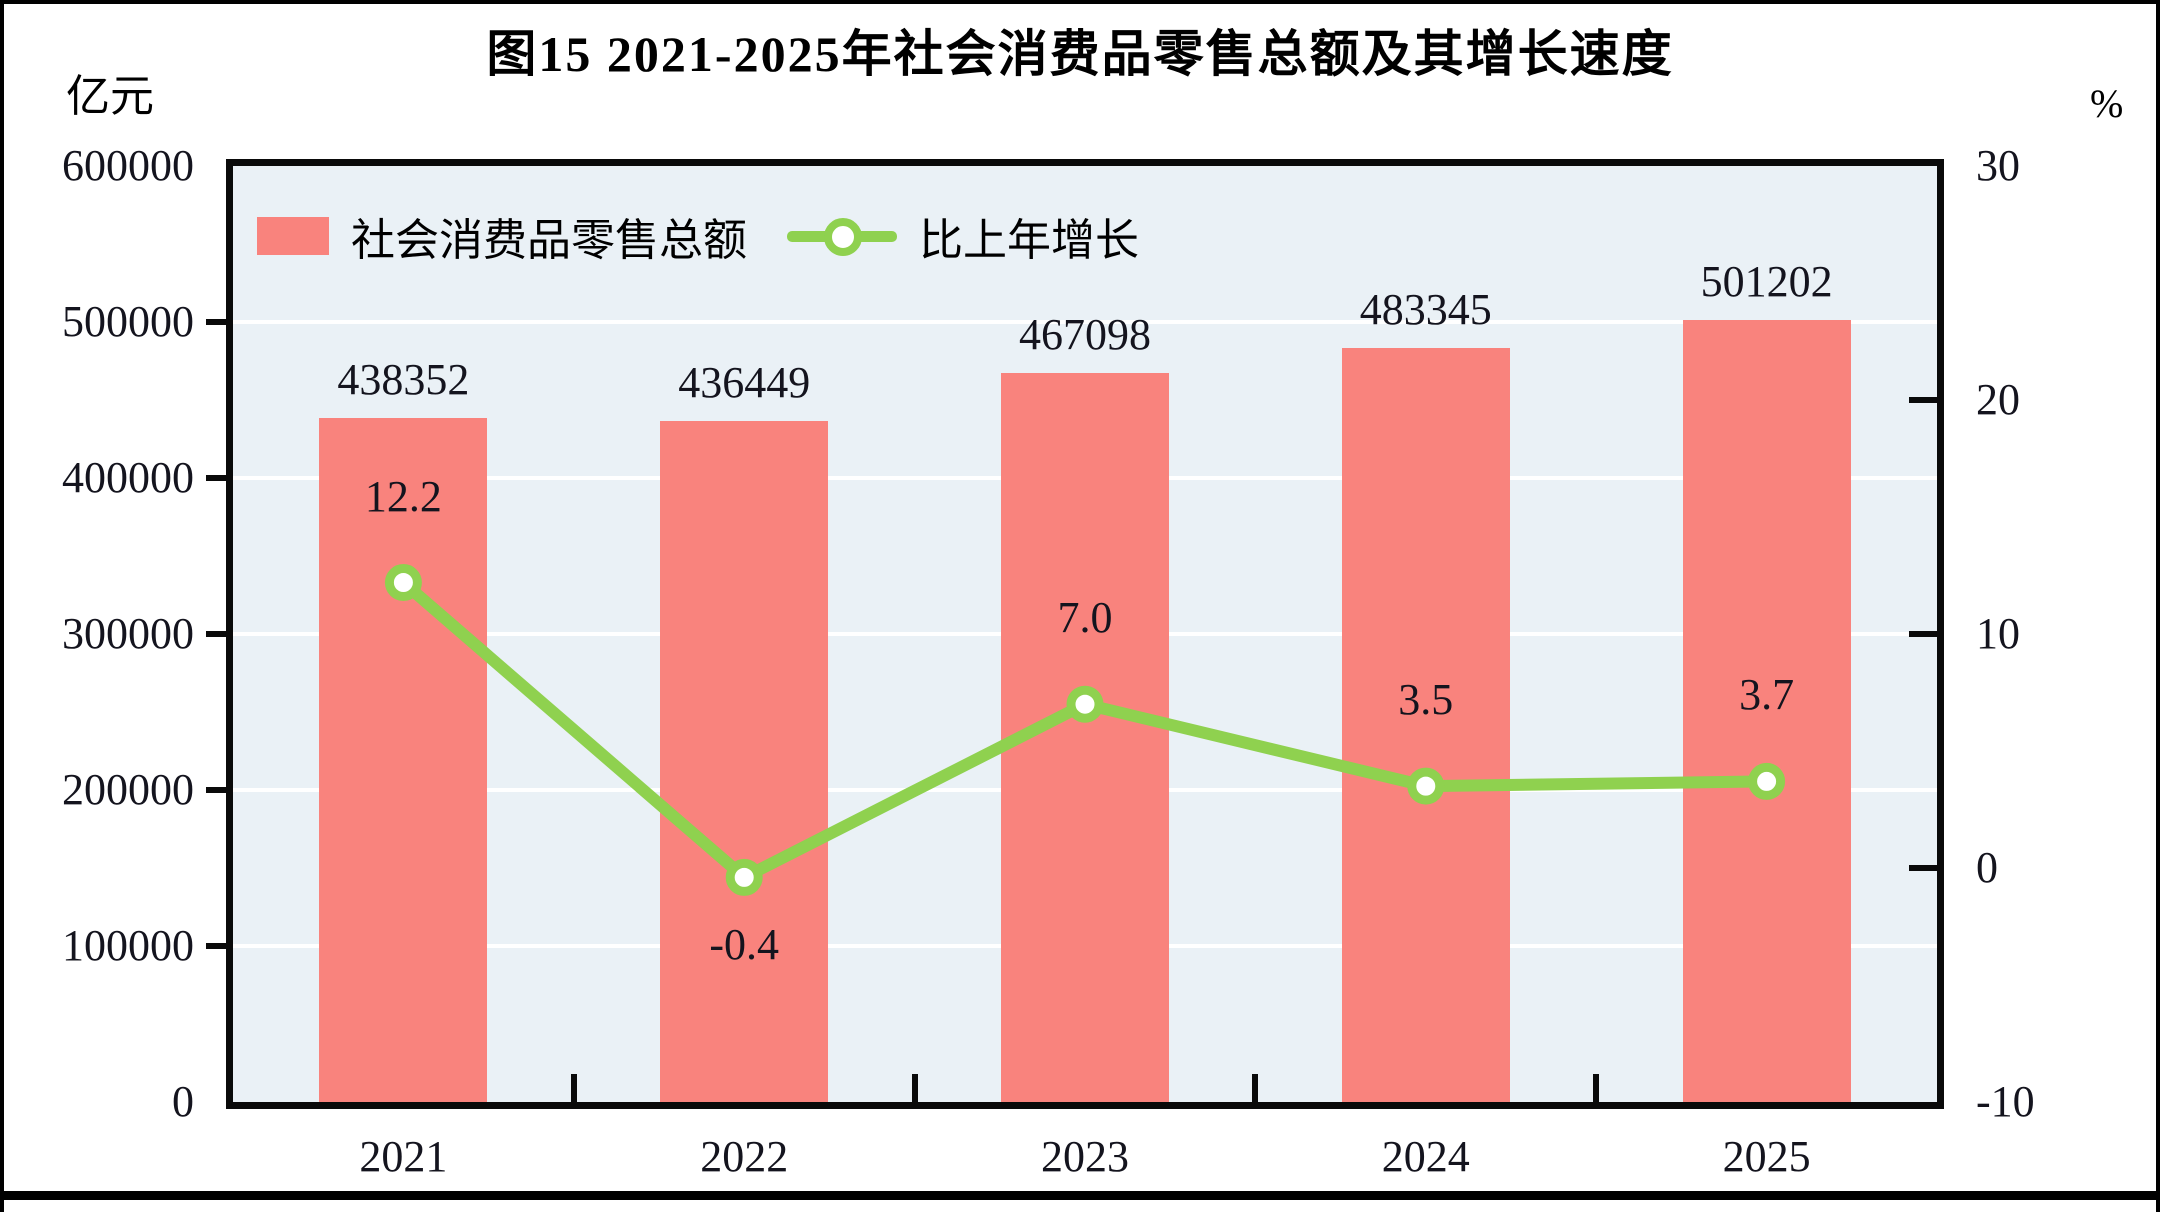 The height and width of the screenshot is (1212, 2160). I want to click on left-axis-tick-label: 100000, so click(128, 945).